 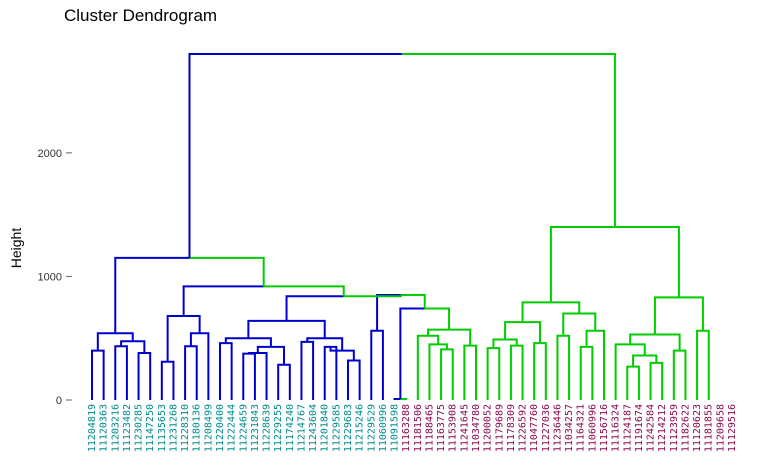 I want to click on leaf-label: 11215246, so click(x=360, y=428).